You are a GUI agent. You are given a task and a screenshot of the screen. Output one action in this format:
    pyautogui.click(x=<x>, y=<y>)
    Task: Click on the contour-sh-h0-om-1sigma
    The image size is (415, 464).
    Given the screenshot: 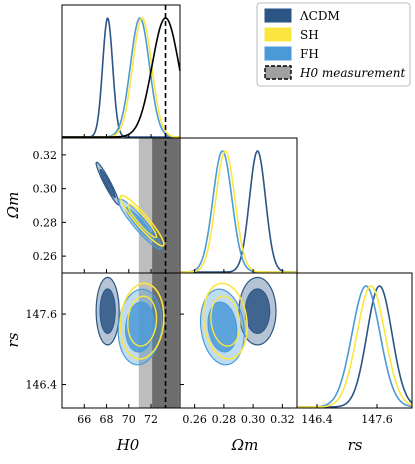 What is the action you would take?
    pyautogui.click(x=142, y=221)
    